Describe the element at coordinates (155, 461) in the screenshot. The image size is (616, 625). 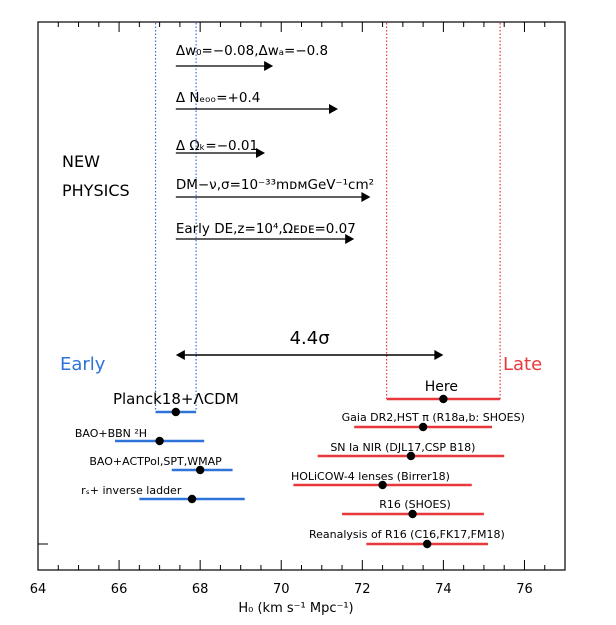
I see `measurement-label: BAO+ACTPol,SPT,WMAP` at that location.